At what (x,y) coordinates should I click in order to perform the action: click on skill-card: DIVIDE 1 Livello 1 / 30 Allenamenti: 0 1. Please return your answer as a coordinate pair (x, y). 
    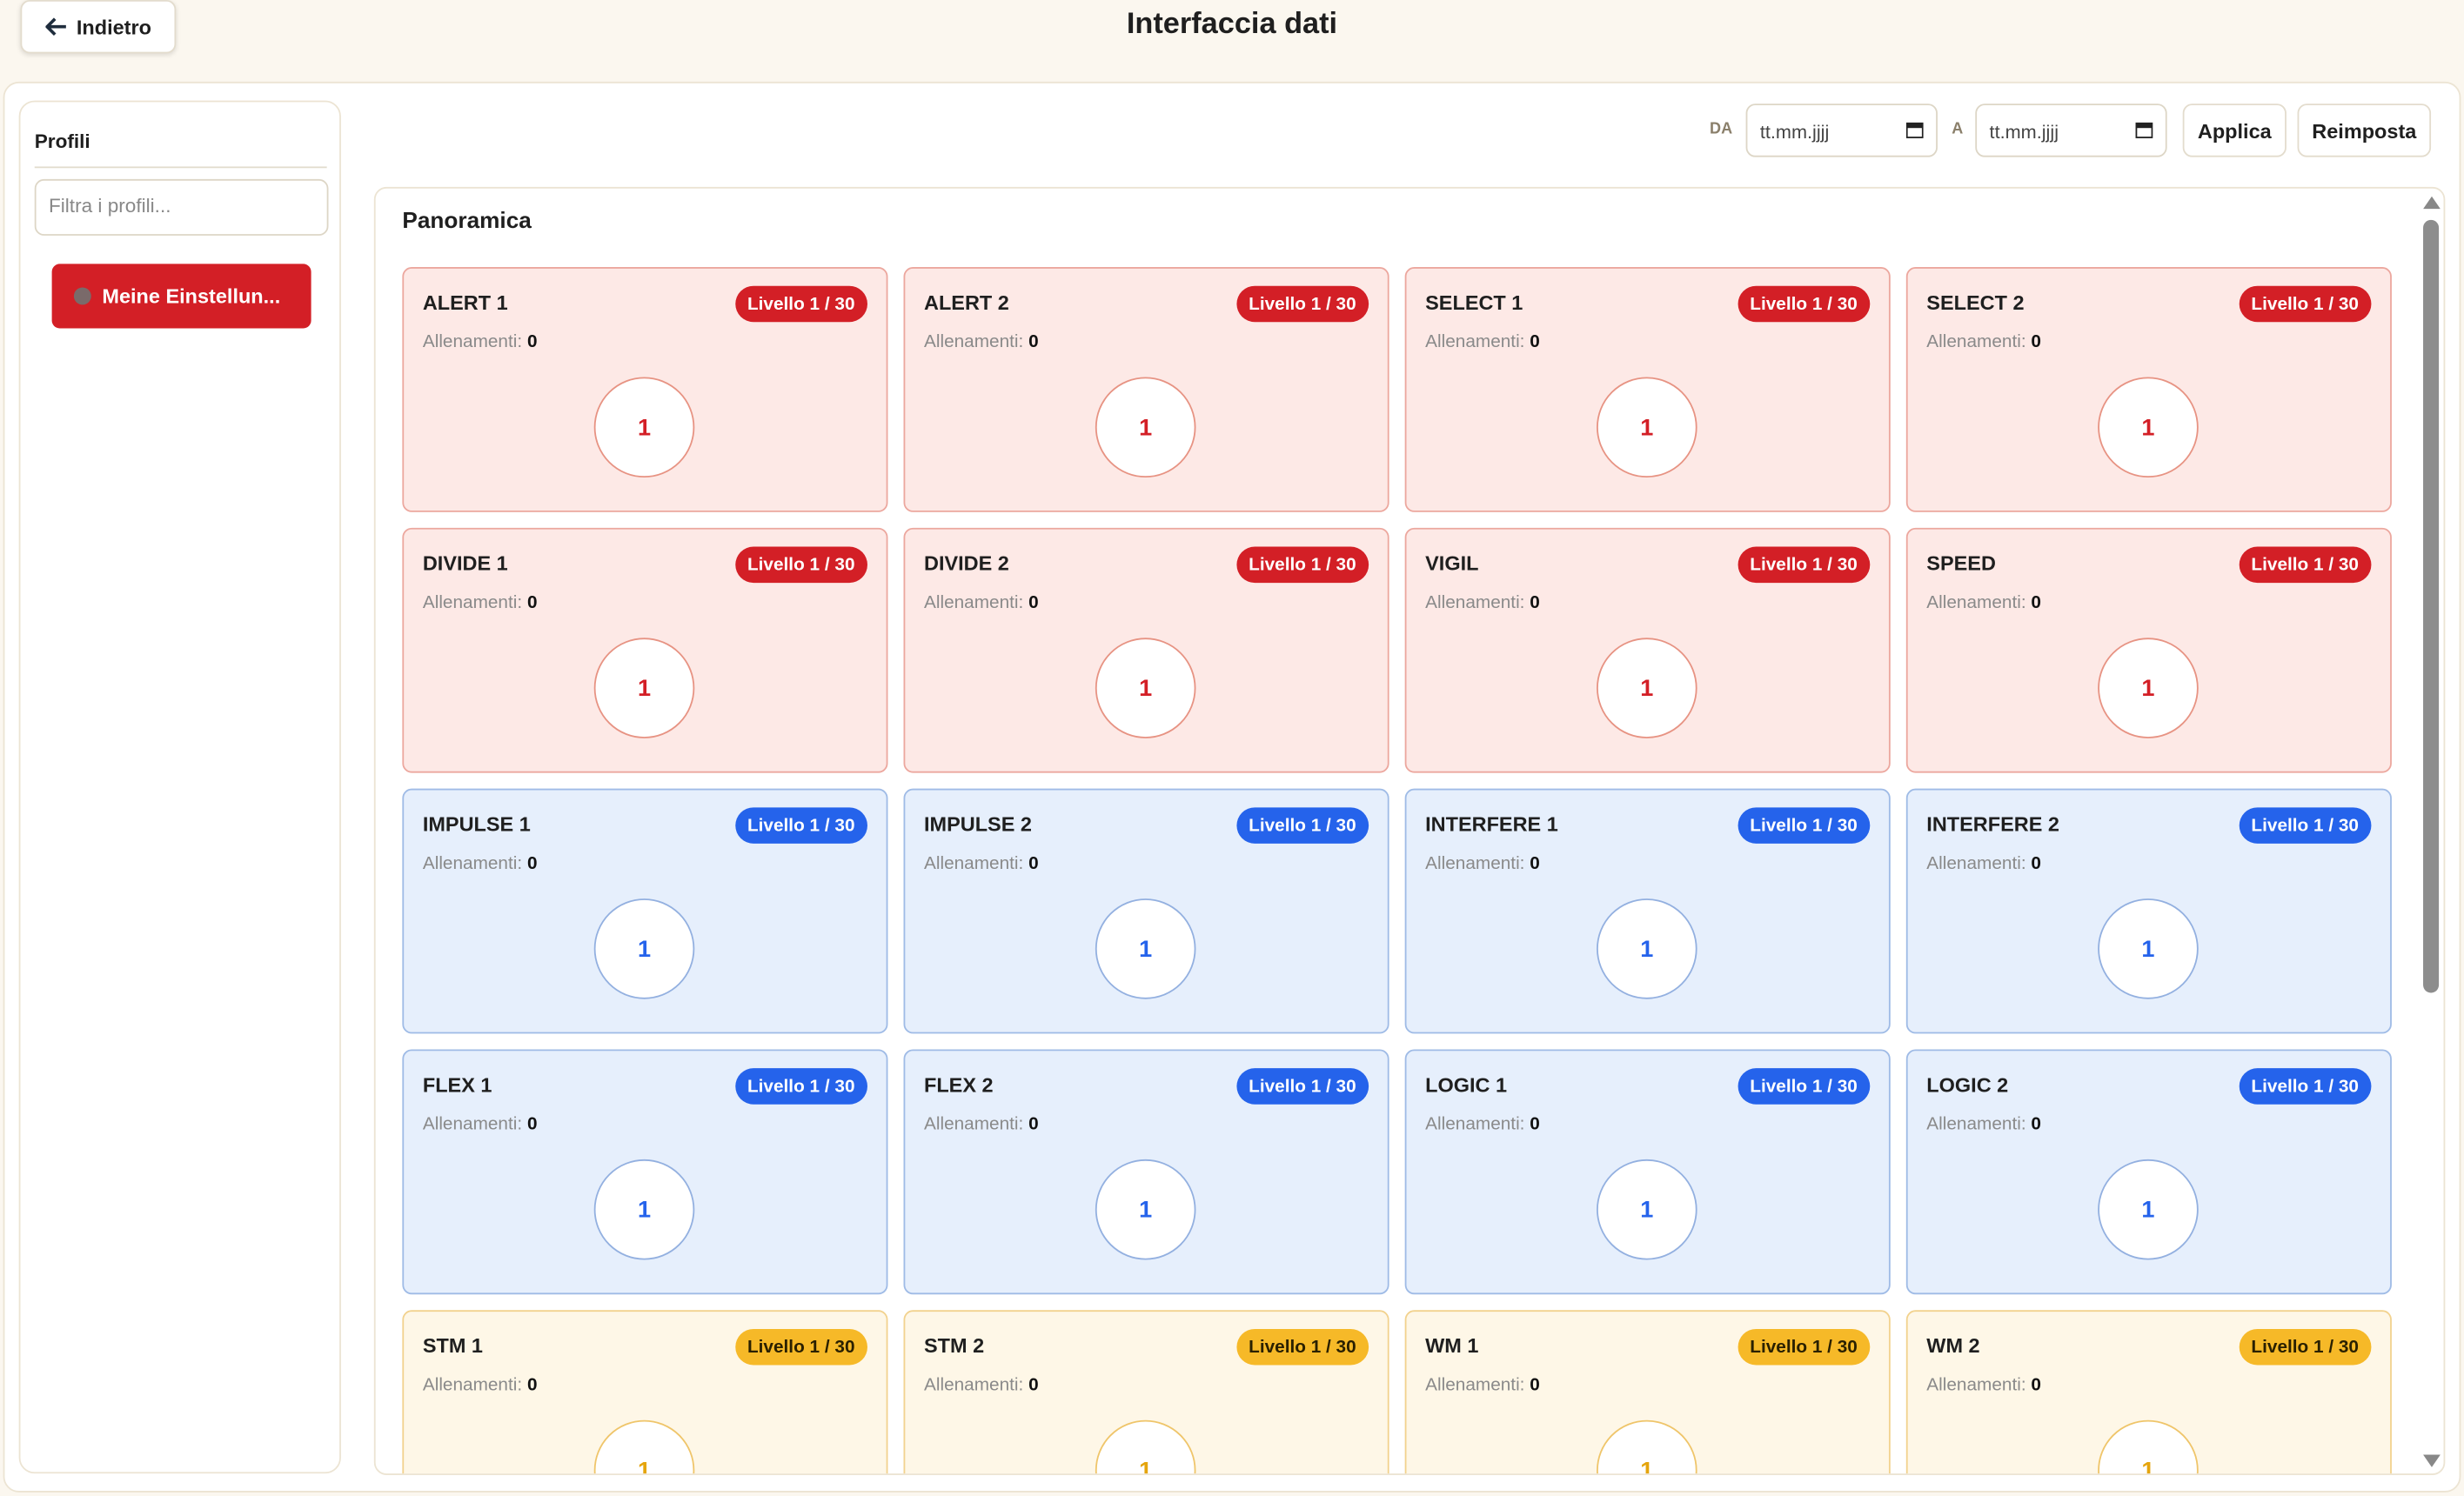
    Looking at the image, I should click on (645, 650).